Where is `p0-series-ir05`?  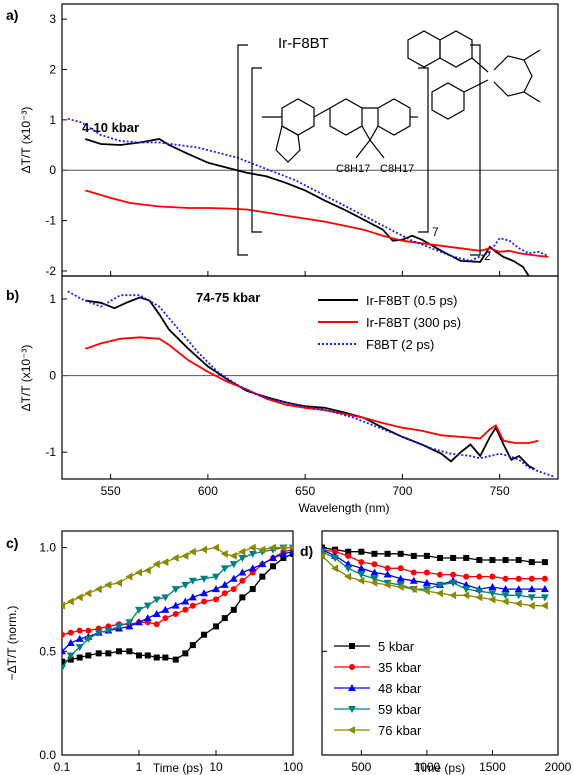
p0-series-ir05 is located at coordinates (307, 207).